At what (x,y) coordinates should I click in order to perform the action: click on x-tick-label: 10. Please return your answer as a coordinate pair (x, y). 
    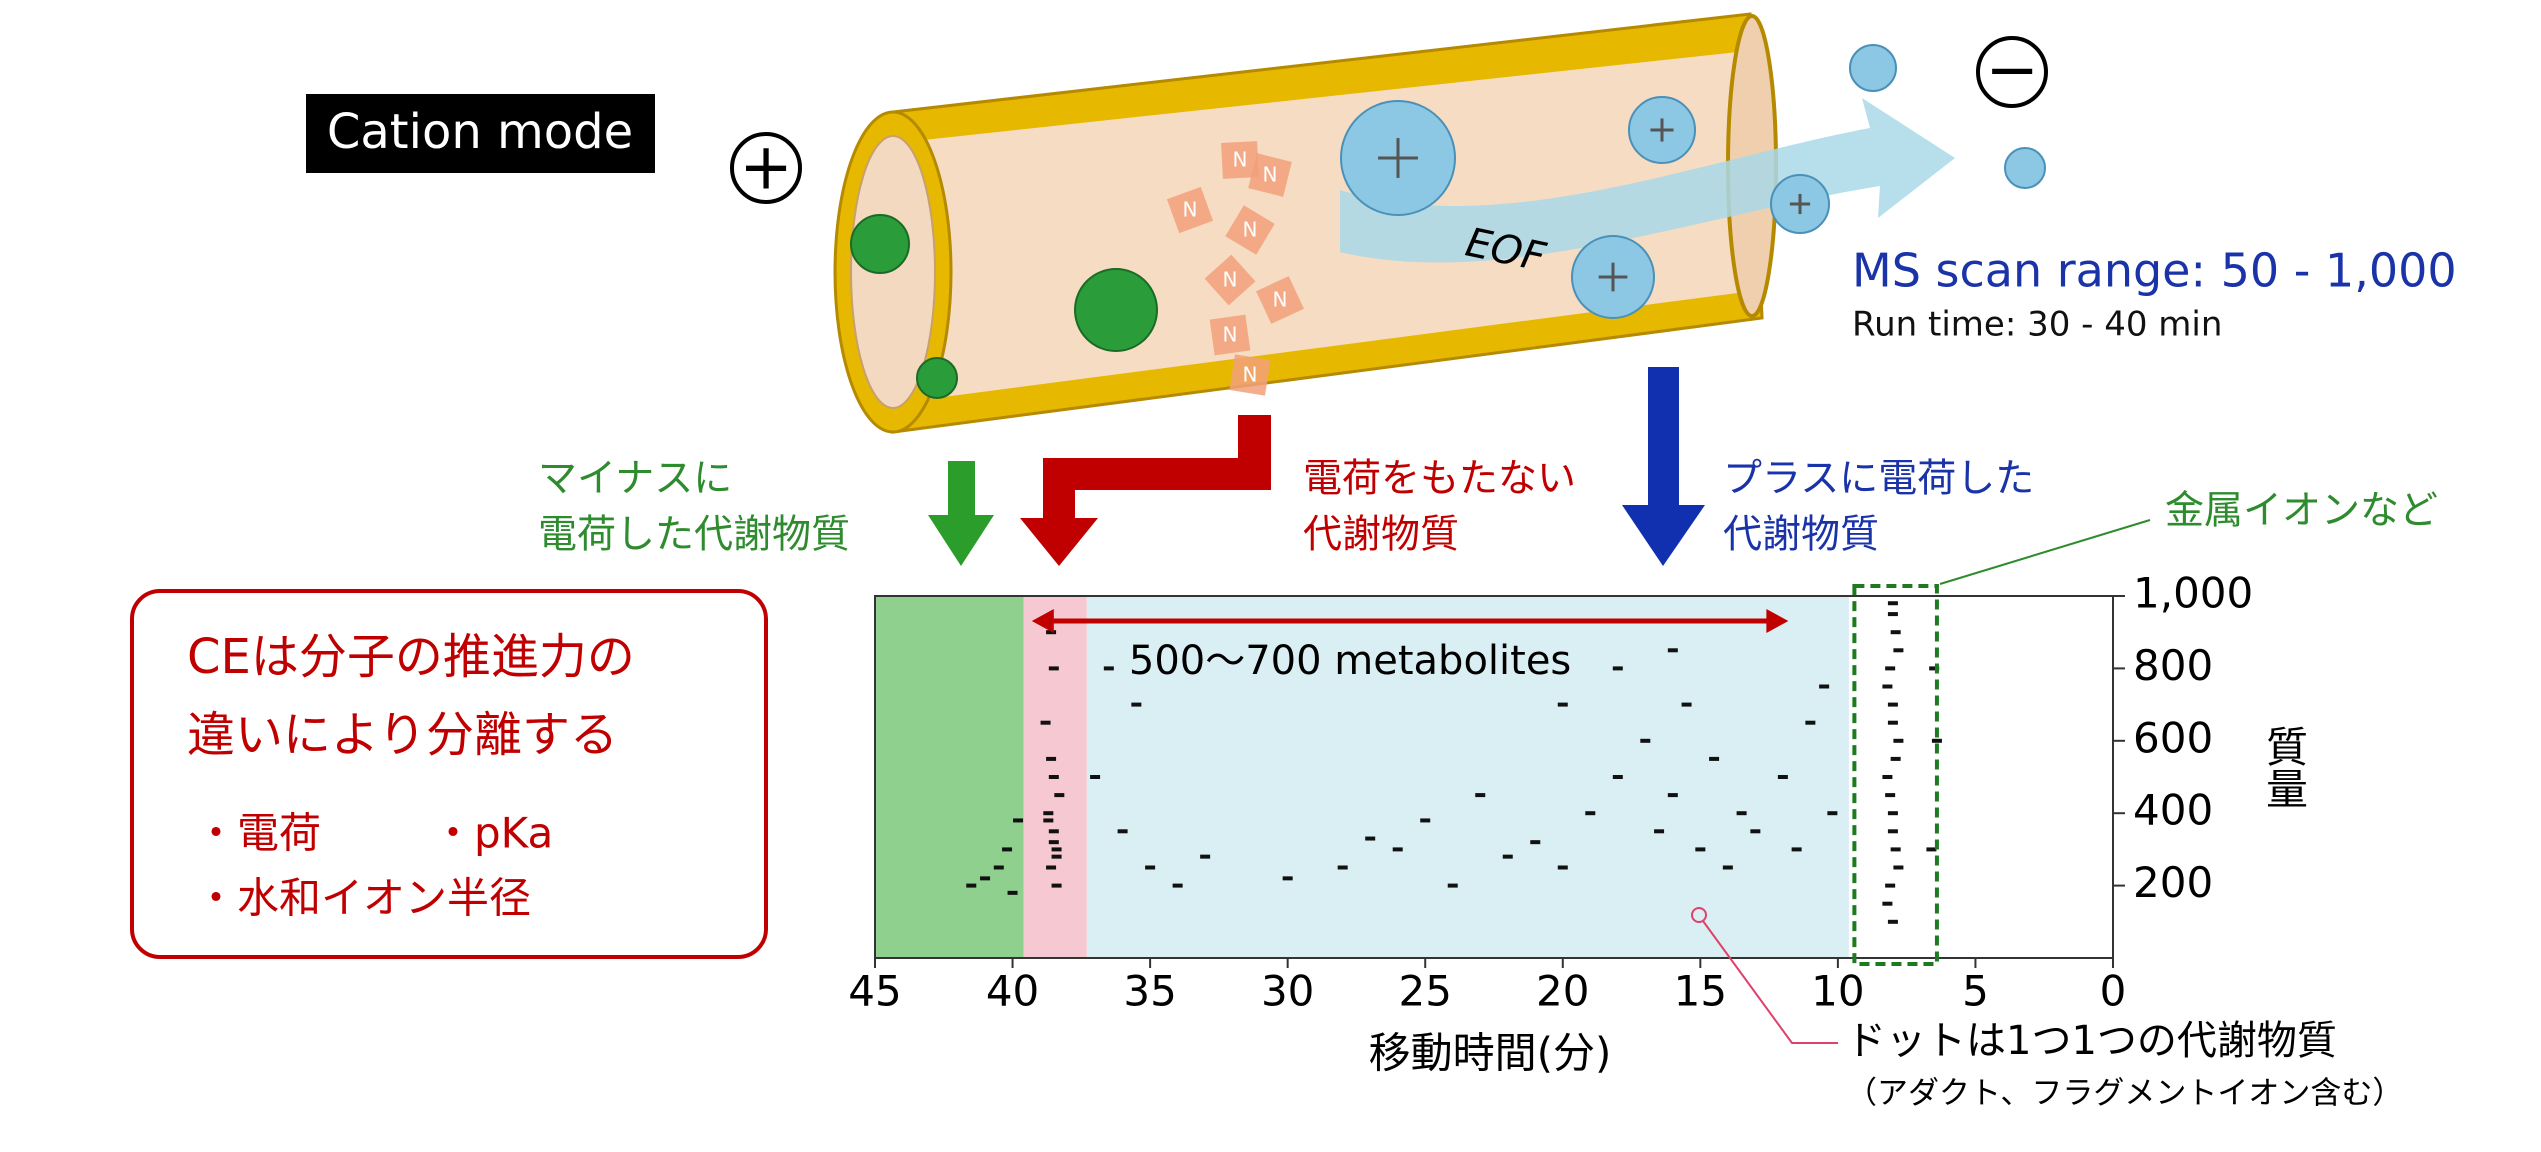
    Looking at the image, I should click on (1837, 991).